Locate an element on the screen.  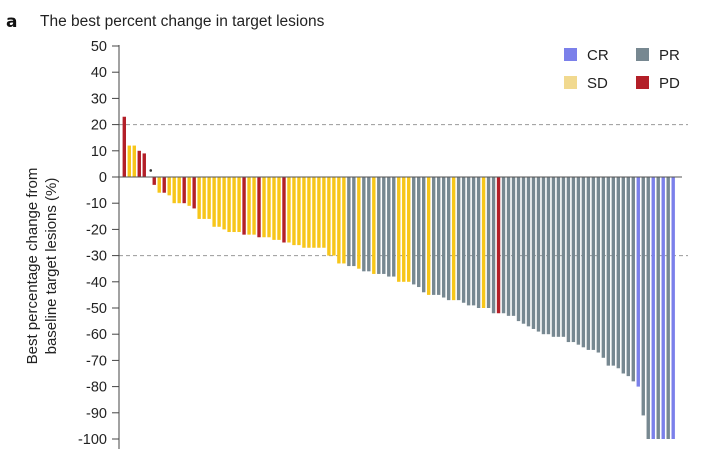
y-tick-label: 20 is located at coordinates (99, 126).